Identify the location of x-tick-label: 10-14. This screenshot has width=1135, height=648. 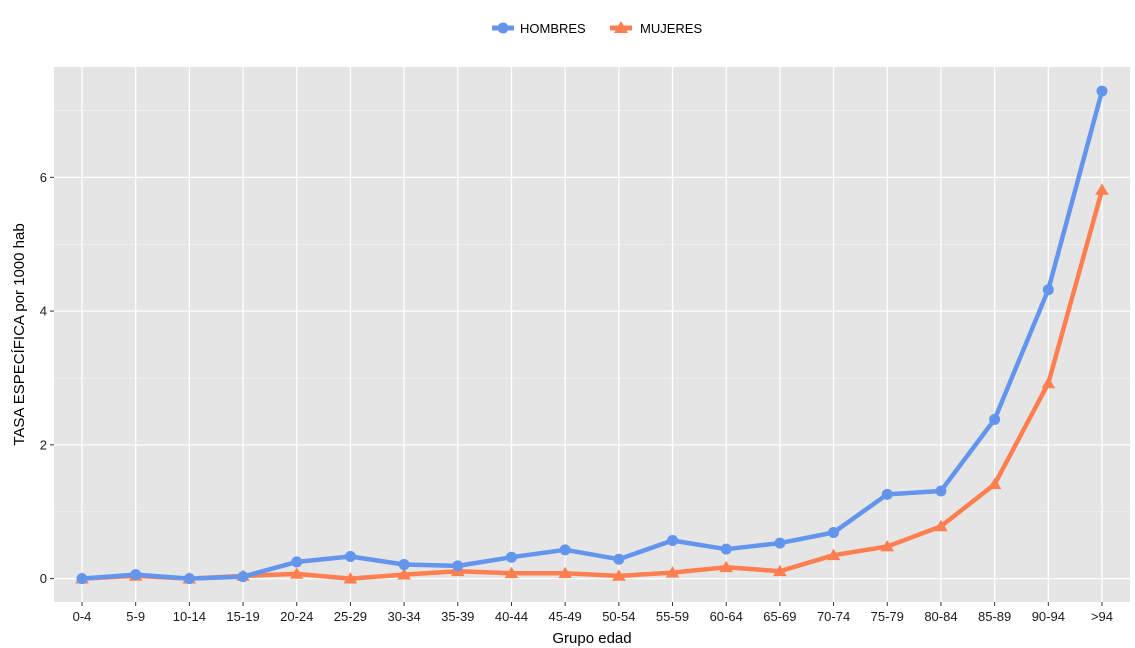
(189, 616).